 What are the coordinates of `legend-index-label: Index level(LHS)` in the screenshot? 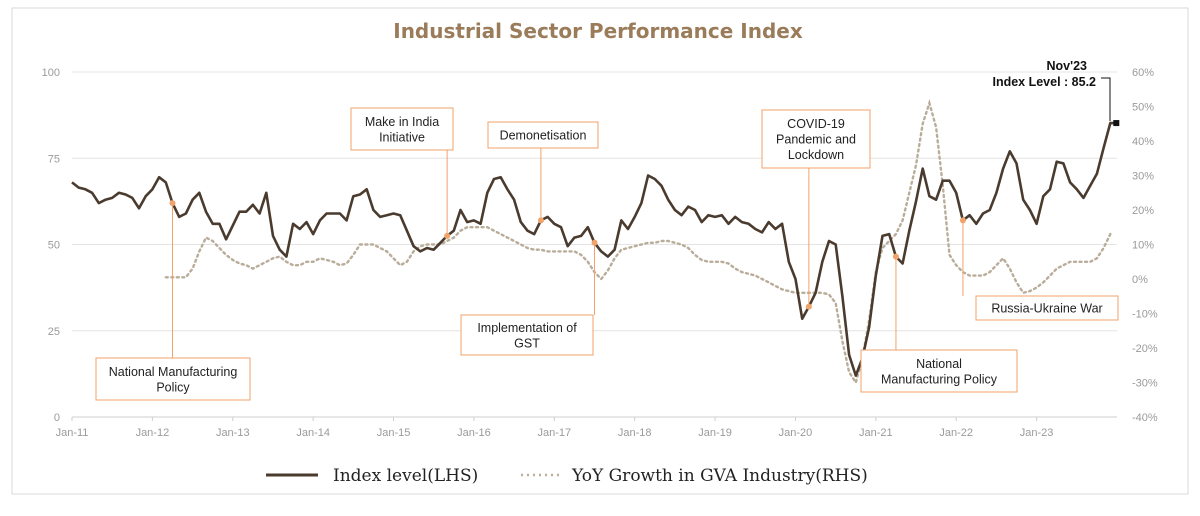 It's located at (405, 476).